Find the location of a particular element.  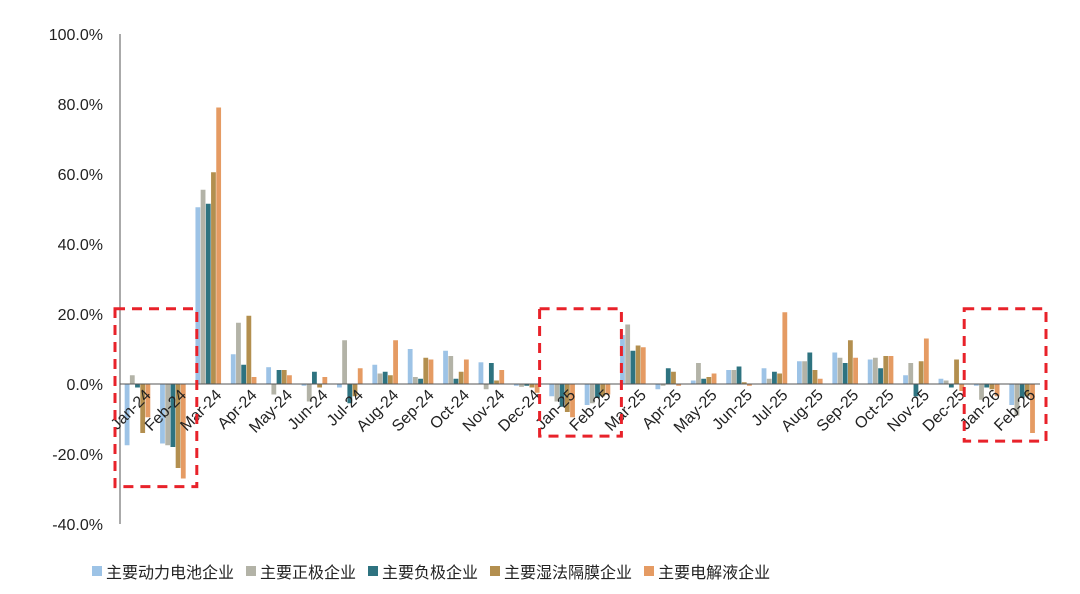

legend-label: 主要正极企业 is located at coordinates (308, 572).